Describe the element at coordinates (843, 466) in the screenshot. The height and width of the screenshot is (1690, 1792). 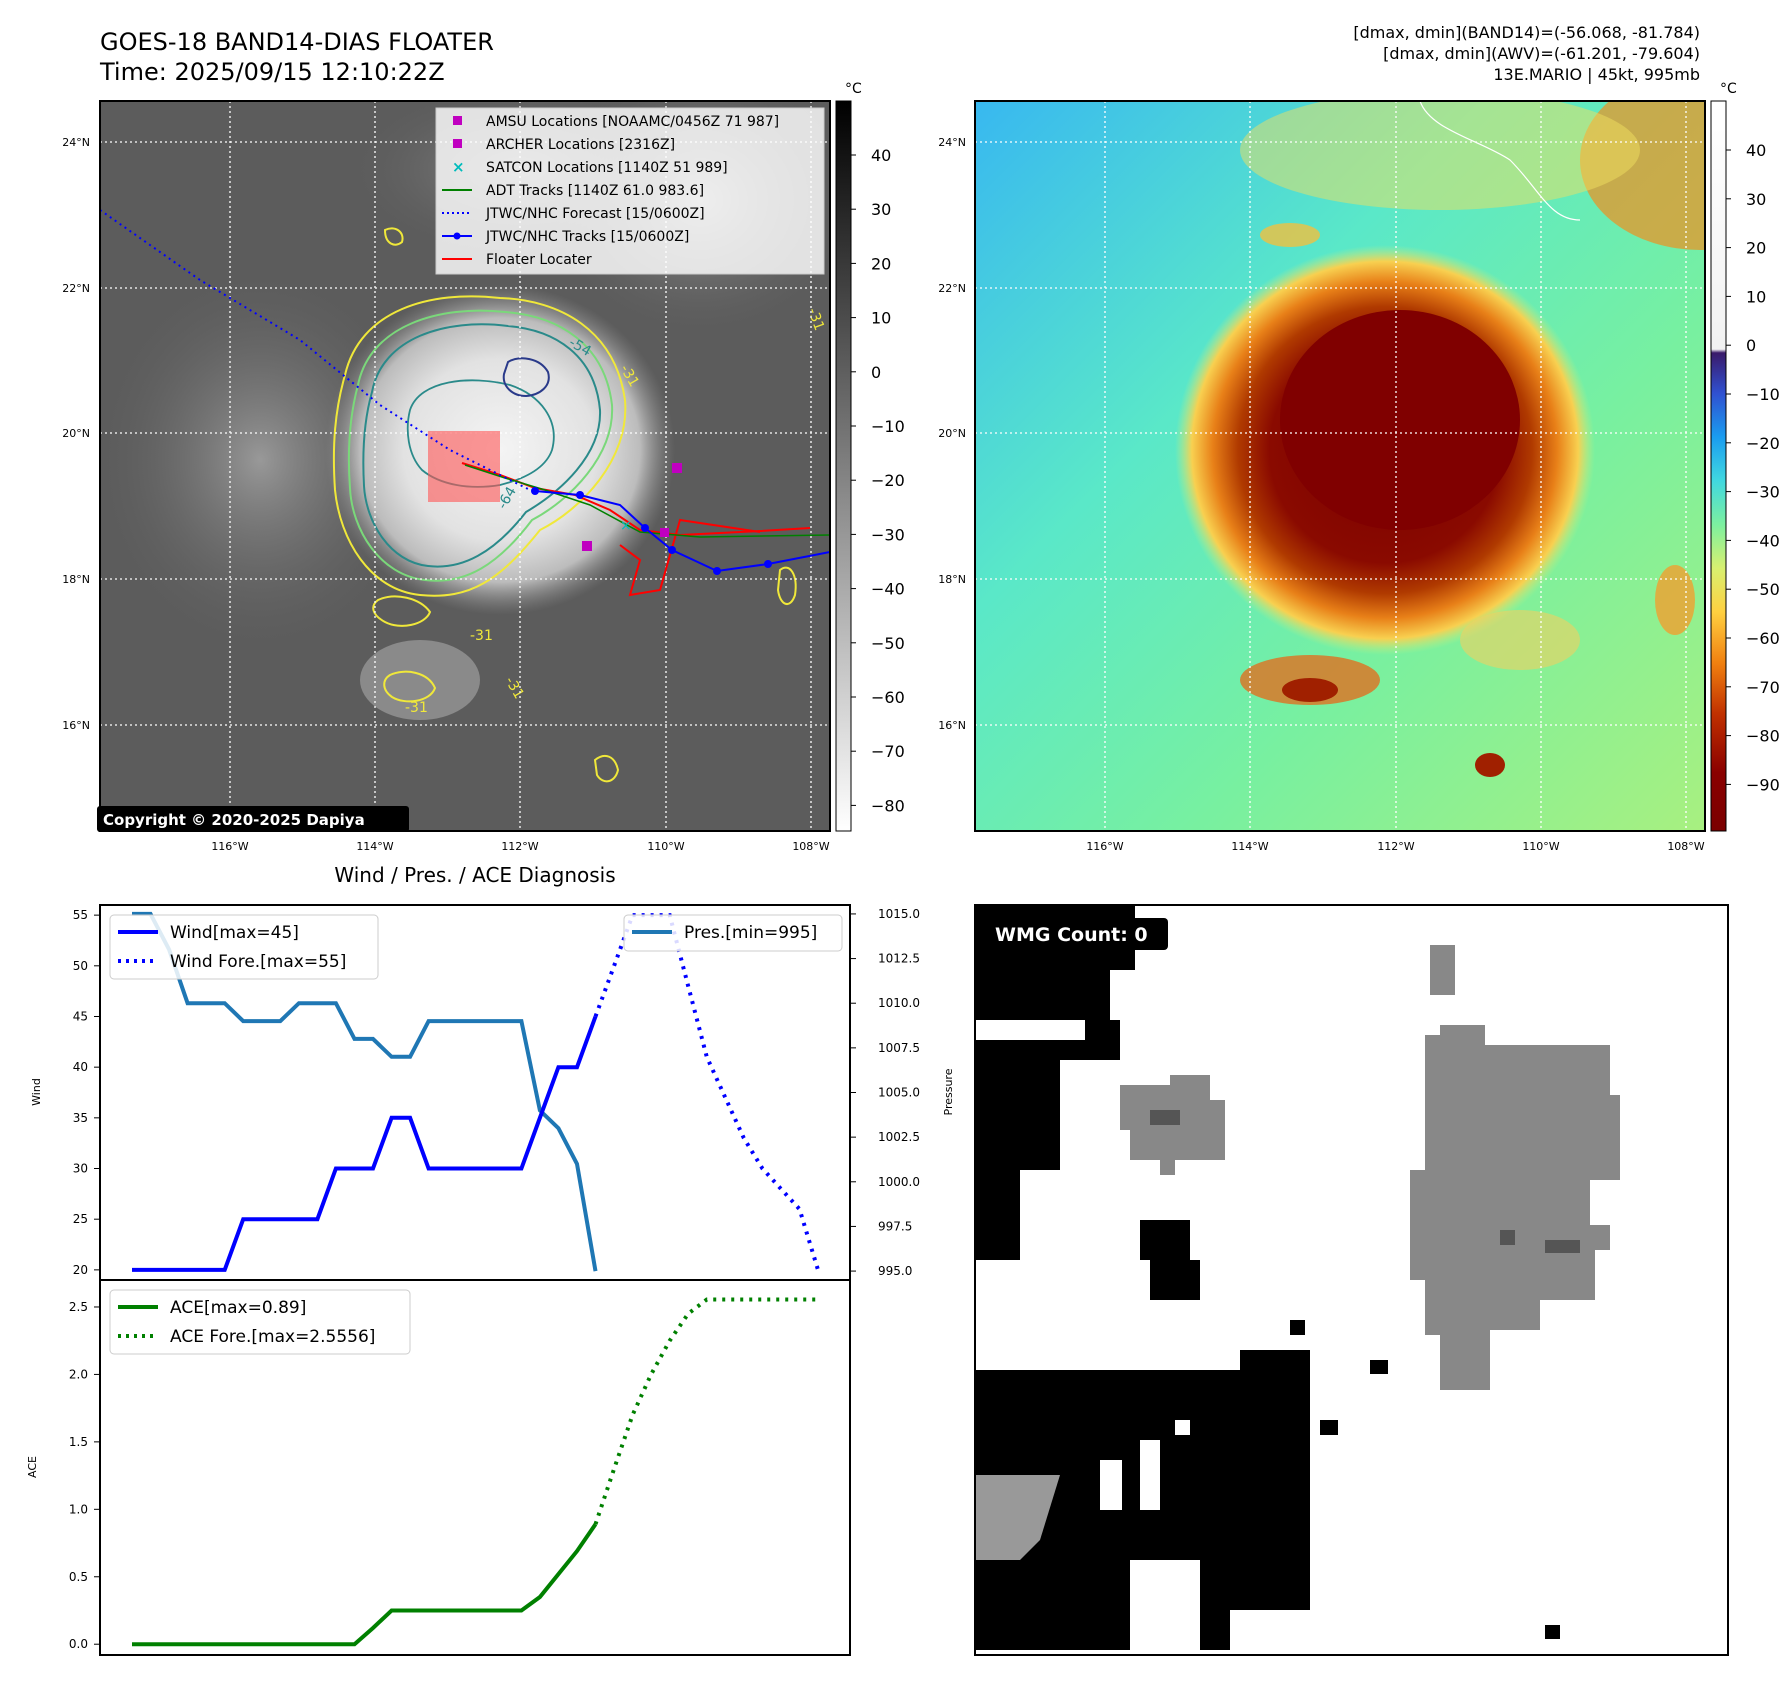
I see `ir-colorbar` at that location.